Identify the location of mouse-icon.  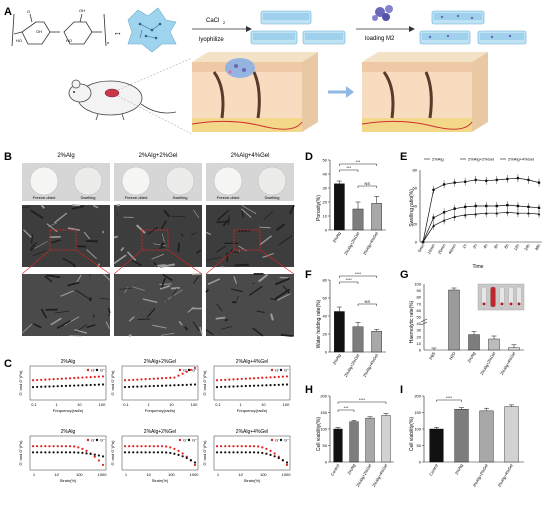
(122, 100).